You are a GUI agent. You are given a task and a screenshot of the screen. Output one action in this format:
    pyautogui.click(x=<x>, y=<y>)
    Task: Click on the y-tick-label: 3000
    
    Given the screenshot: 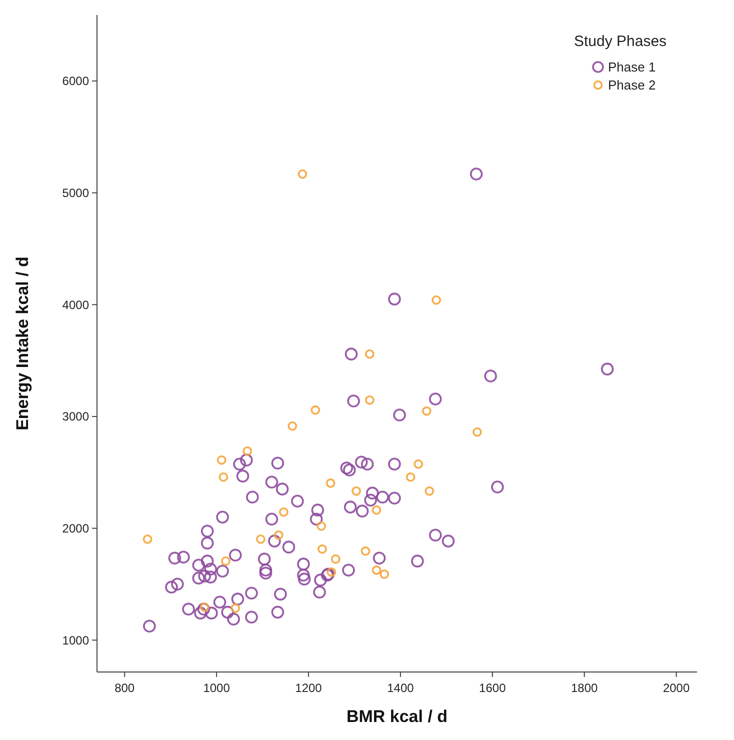 What is the action you would take?
    pyautogui.click(x=76, y=417)
    